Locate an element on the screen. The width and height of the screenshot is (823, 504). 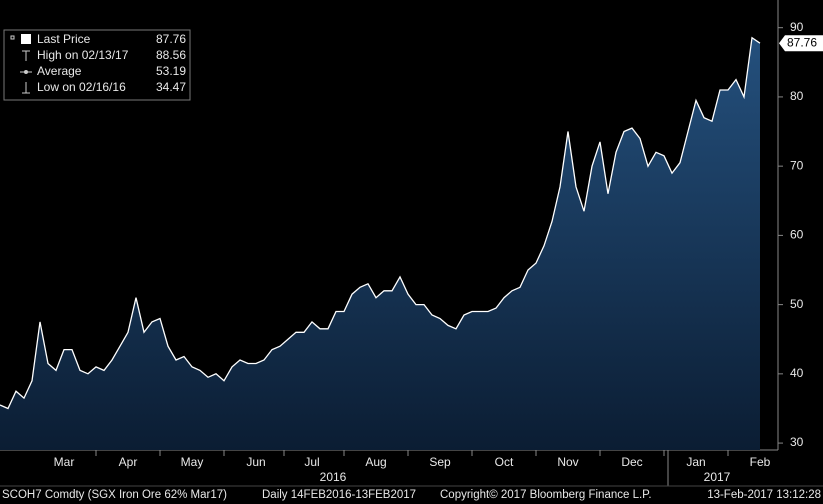
legend-box is located at coordinates (97, 65).